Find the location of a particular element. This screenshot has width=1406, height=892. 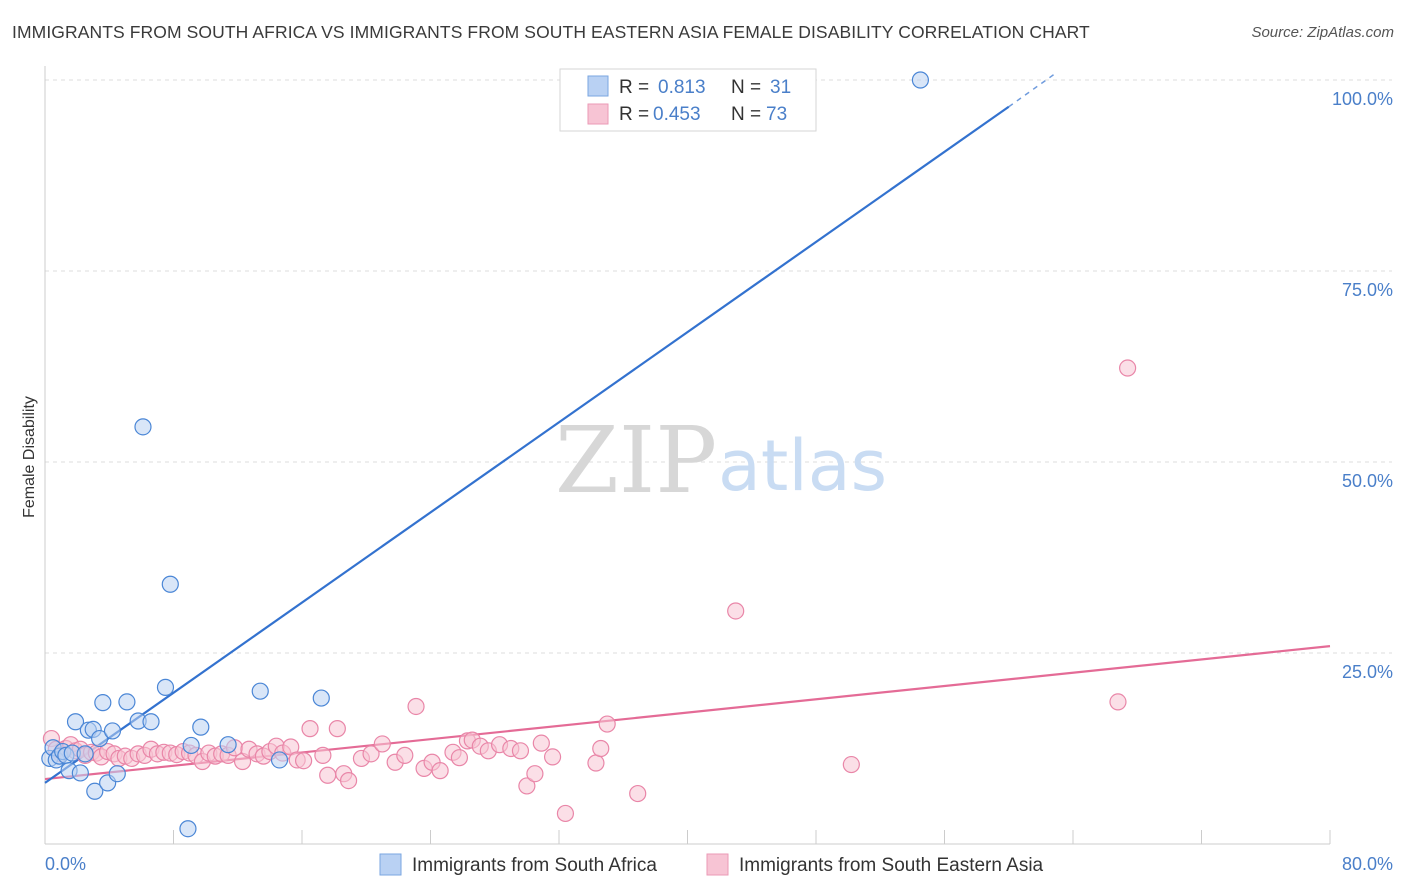

bottom-legend-swatch-pink is located at coordinates (717, 864).